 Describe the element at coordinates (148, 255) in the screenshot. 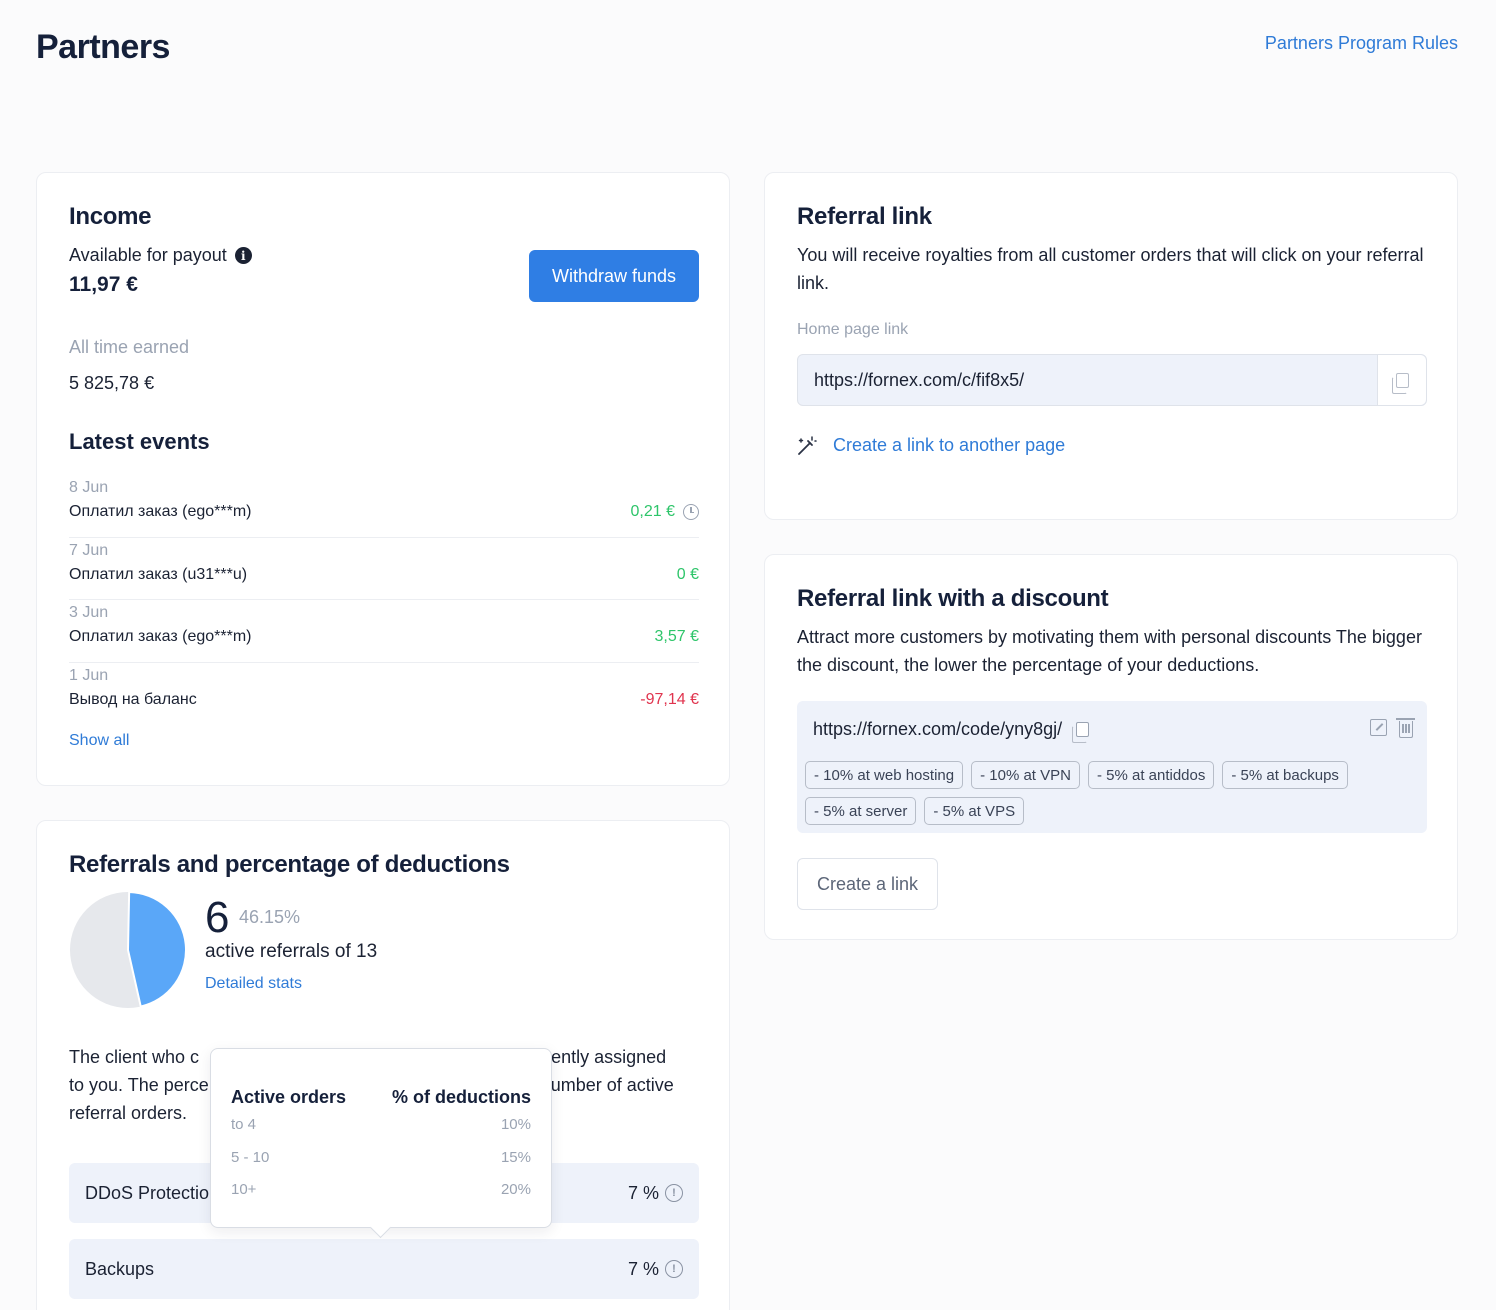

I see `available-payout-text: Available for payout` at that location.